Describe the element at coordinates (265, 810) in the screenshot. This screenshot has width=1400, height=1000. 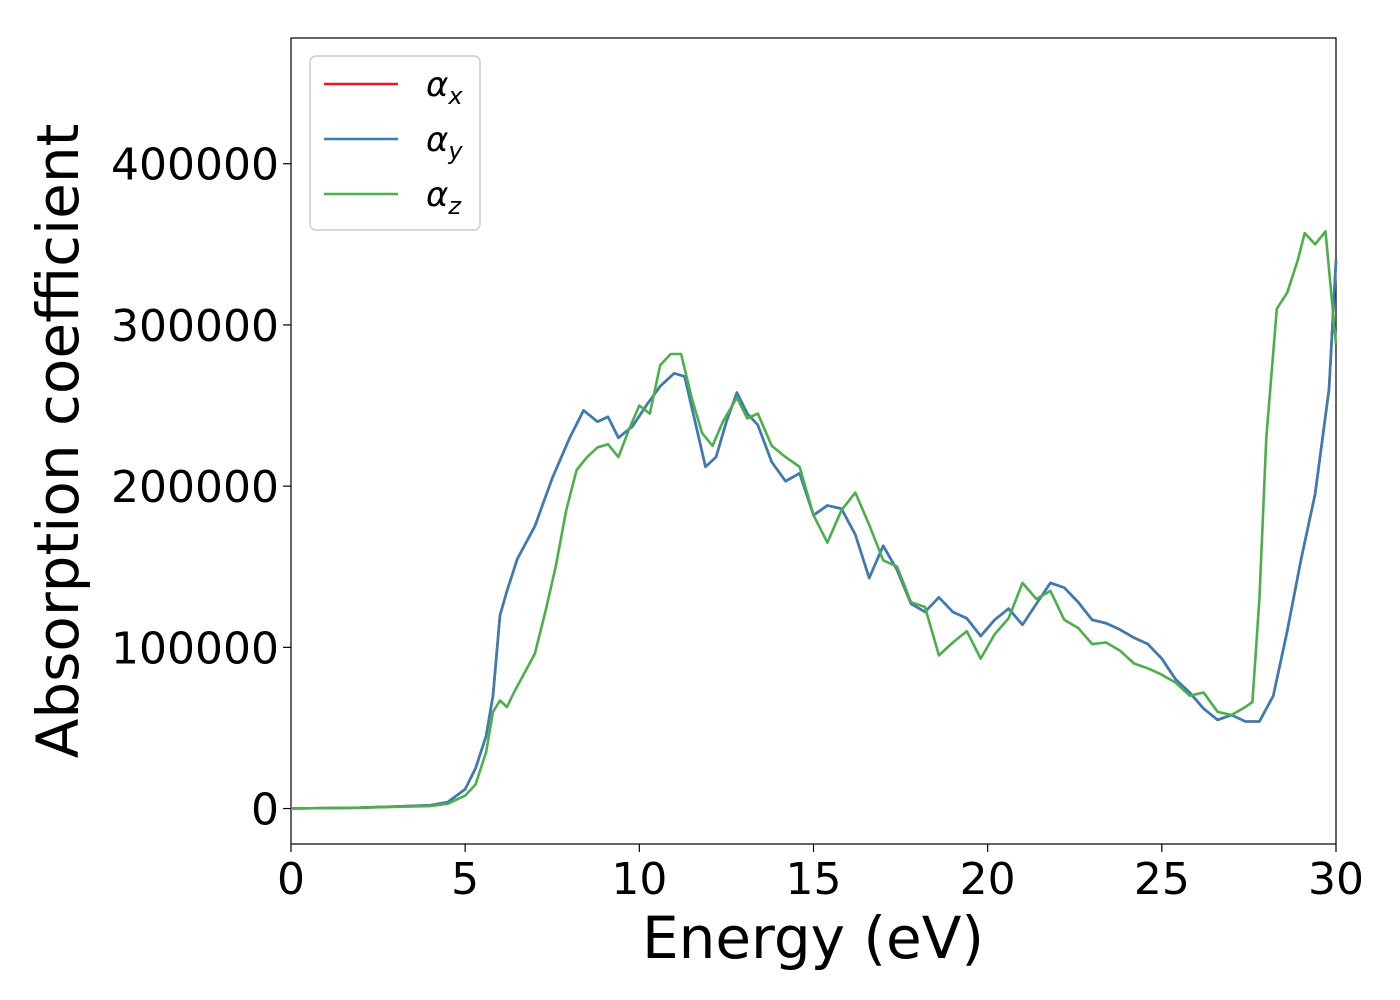
I see `y-tick-label: 0` at that location.